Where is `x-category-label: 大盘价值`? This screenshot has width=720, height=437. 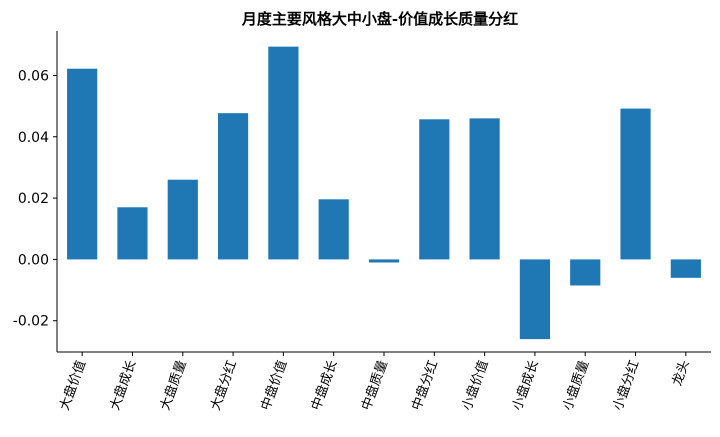 x-category-label: 大盘价值 is located at coordinates (72, 385).